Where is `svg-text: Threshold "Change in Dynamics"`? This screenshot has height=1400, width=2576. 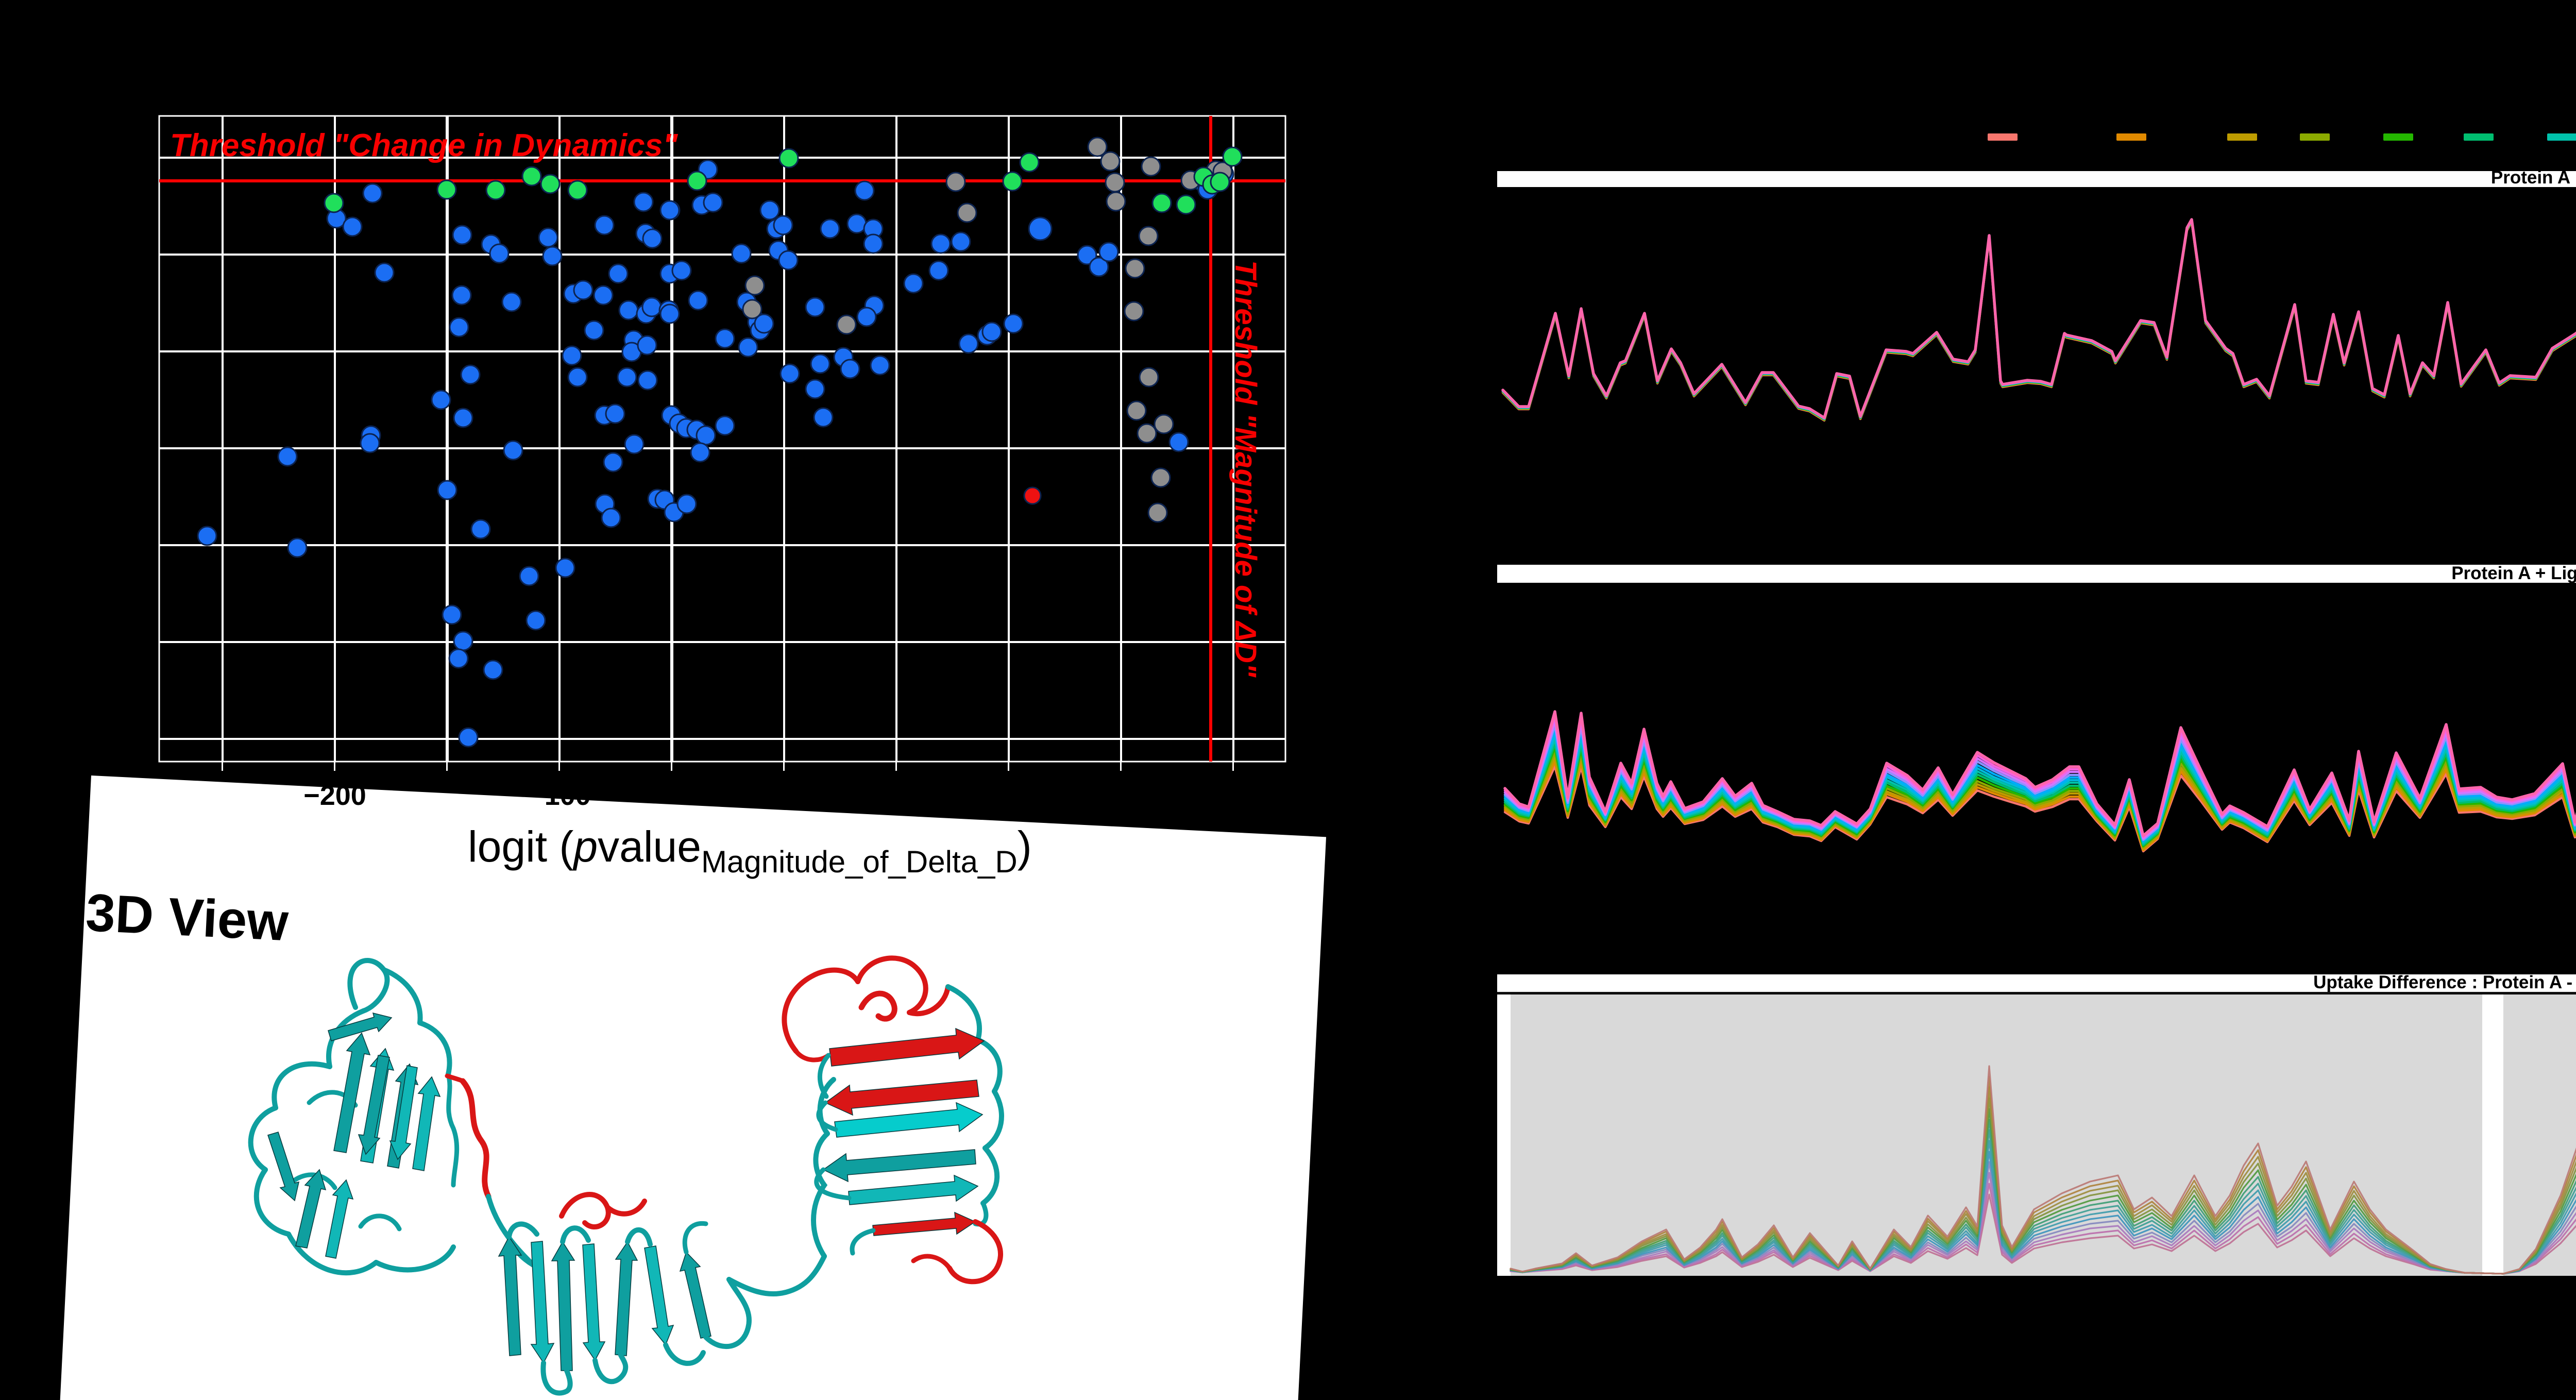
svg-text: Threshold "Change in Dynamics" is located at coordinates (424, 145).